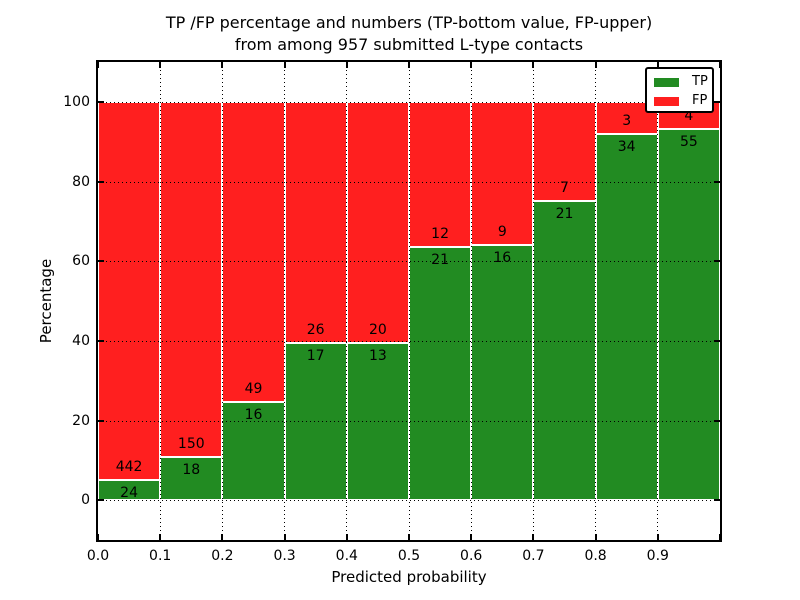  I want to click on bar-label-fp: 442, so click(129, 466).